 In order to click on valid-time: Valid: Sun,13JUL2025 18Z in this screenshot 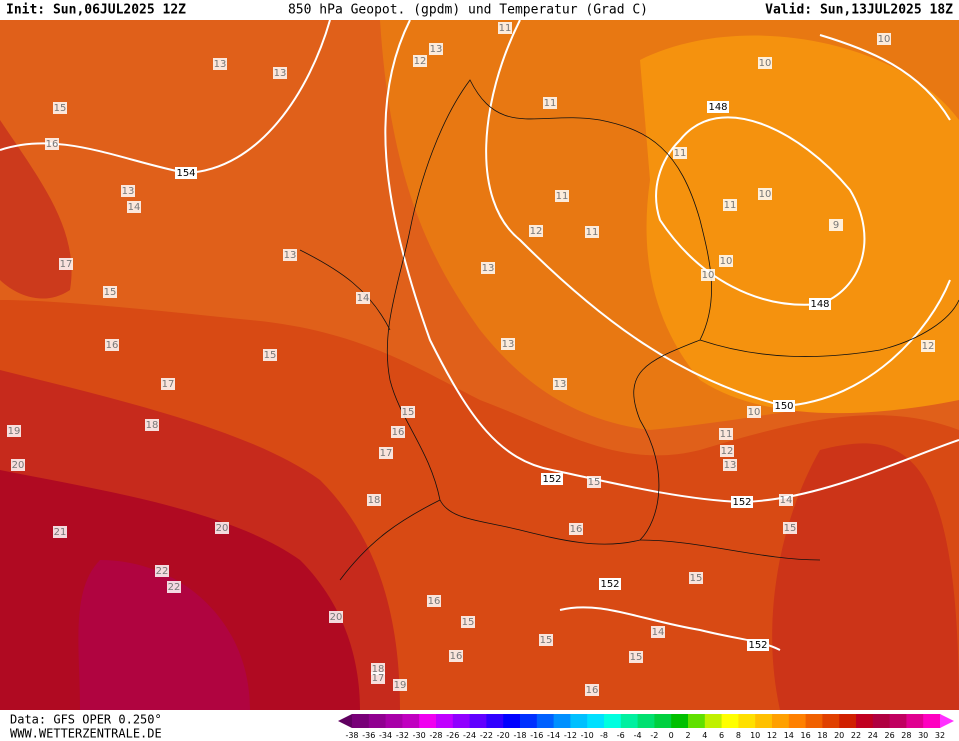, I will do `click(859, 10)`.